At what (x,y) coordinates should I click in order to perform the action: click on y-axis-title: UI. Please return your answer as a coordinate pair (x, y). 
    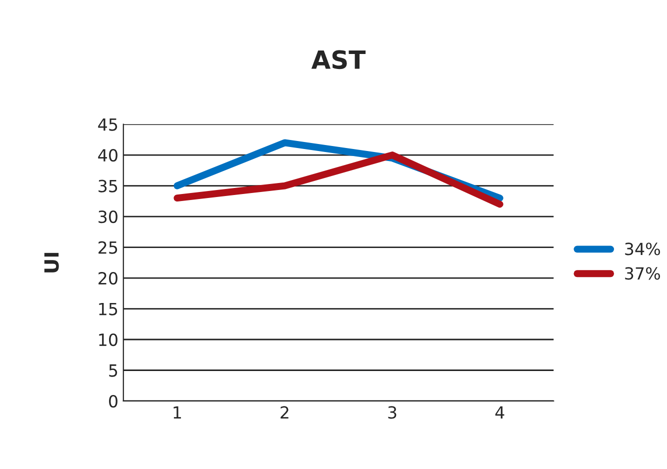
    Looking at the image, I should click on (51, 262).